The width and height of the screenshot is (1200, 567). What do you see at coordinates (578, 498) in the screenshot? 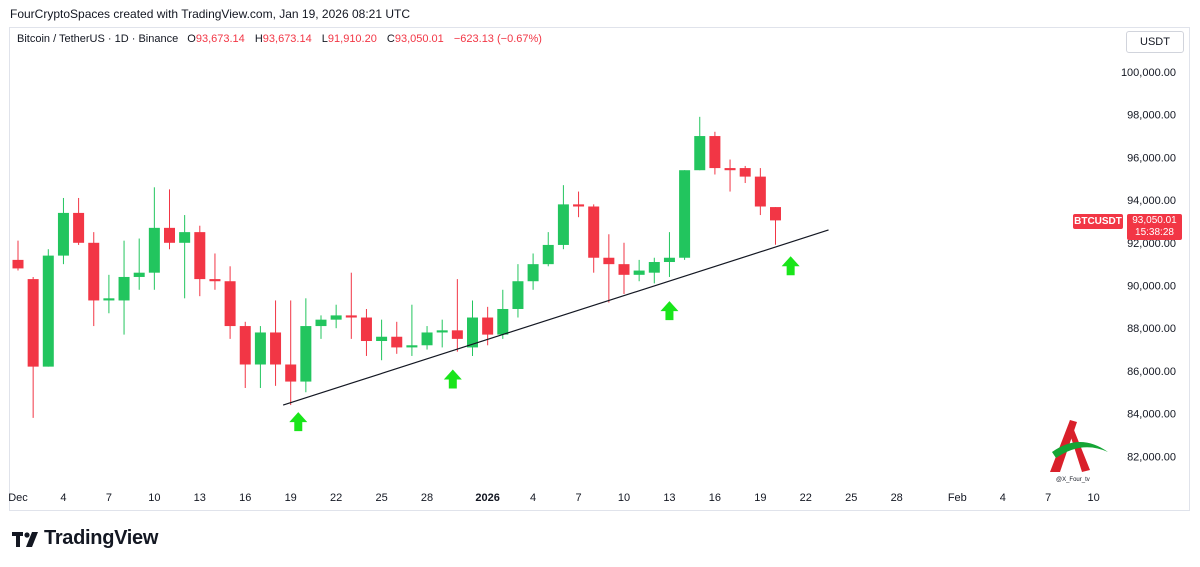
I see `x-tick-label: 7` at bounding box center [578, 498].